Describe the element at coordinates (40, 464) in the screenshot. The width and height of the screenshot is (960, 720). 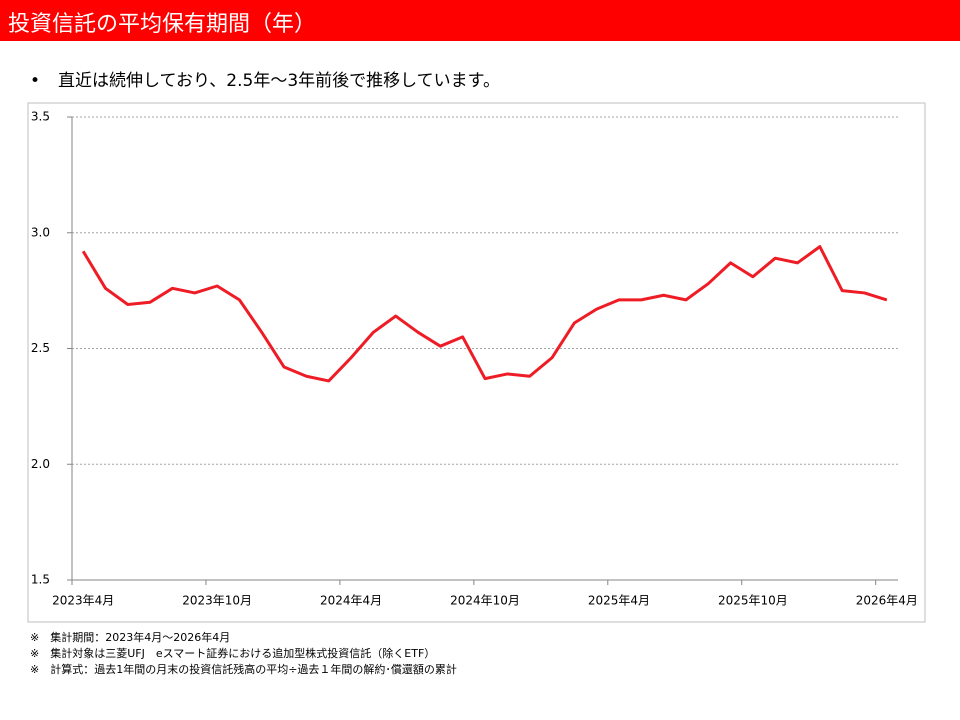
I see `y-tick-label: 2.0` at that location.